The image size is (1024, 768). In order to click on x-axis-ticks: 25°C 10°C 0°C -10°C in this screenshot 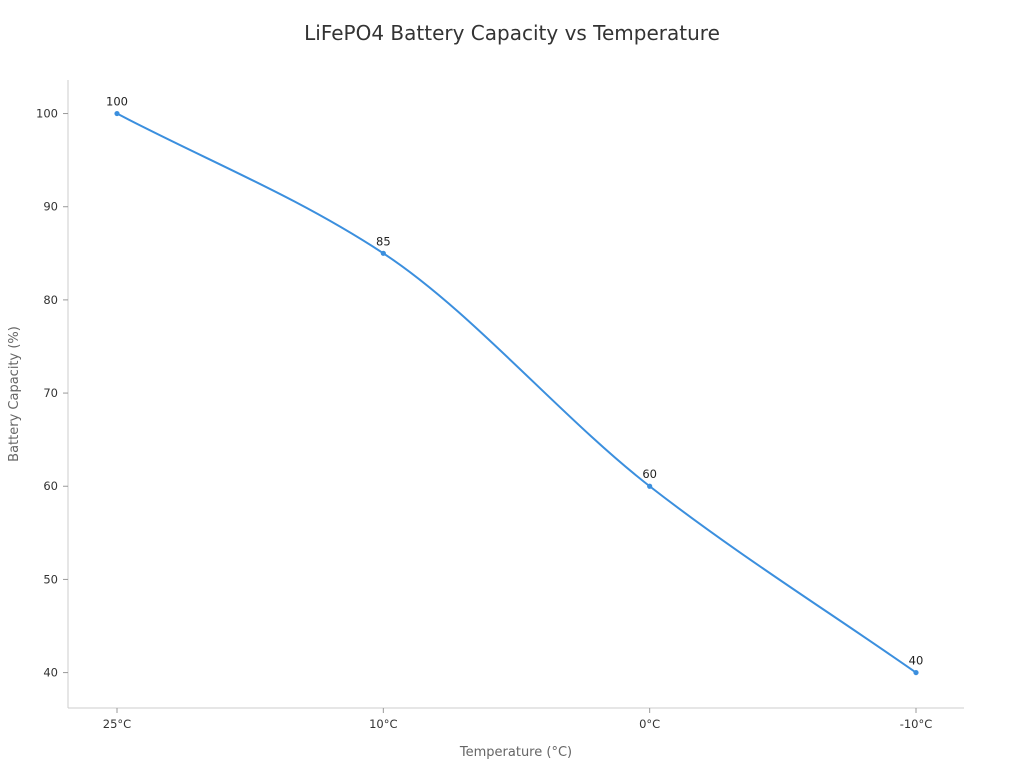, I will do `click(518, 719)`.